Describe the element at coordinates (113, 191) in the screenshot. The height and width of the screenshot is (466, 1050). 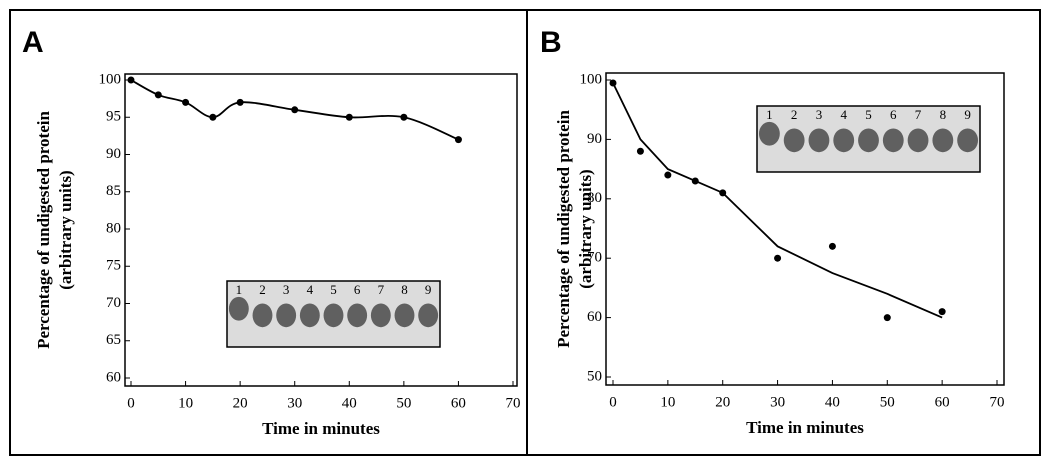
I see `y-tick-label: 85` at that location.